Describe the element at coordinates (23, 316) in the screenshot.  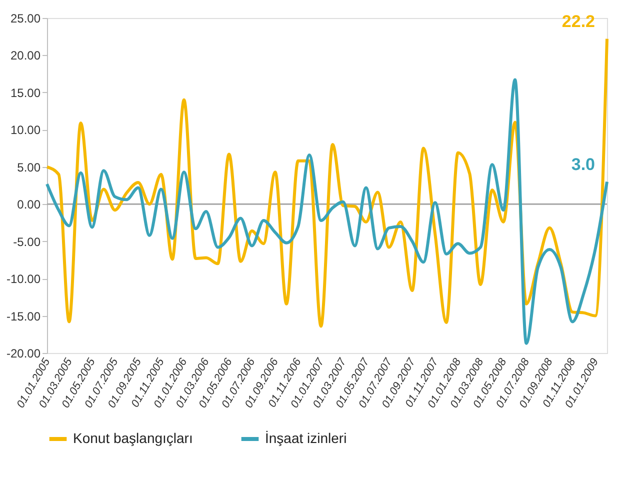
I see `y-tick-label: -15.00` at that location.